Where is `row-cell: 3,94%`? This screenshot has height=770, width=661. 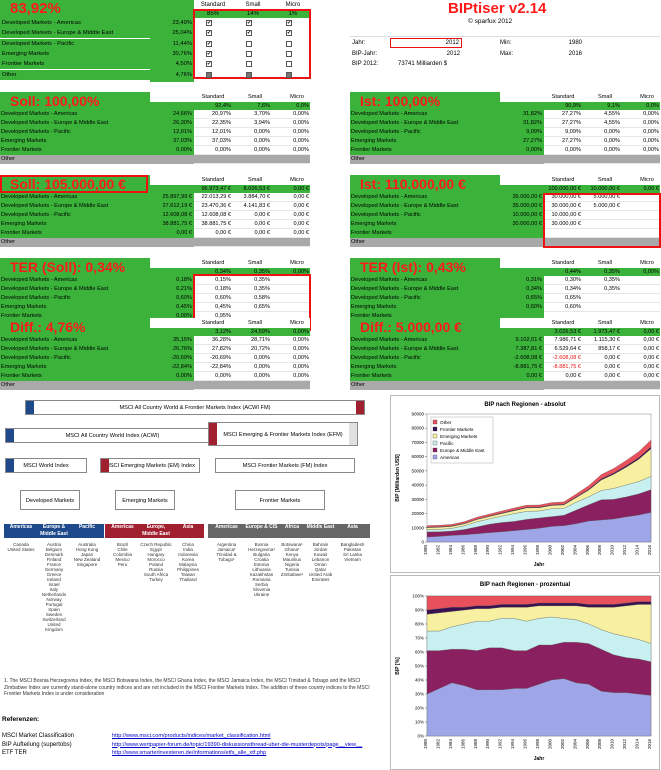 row-cell: 3,94% is located at coordinates (262, 123).